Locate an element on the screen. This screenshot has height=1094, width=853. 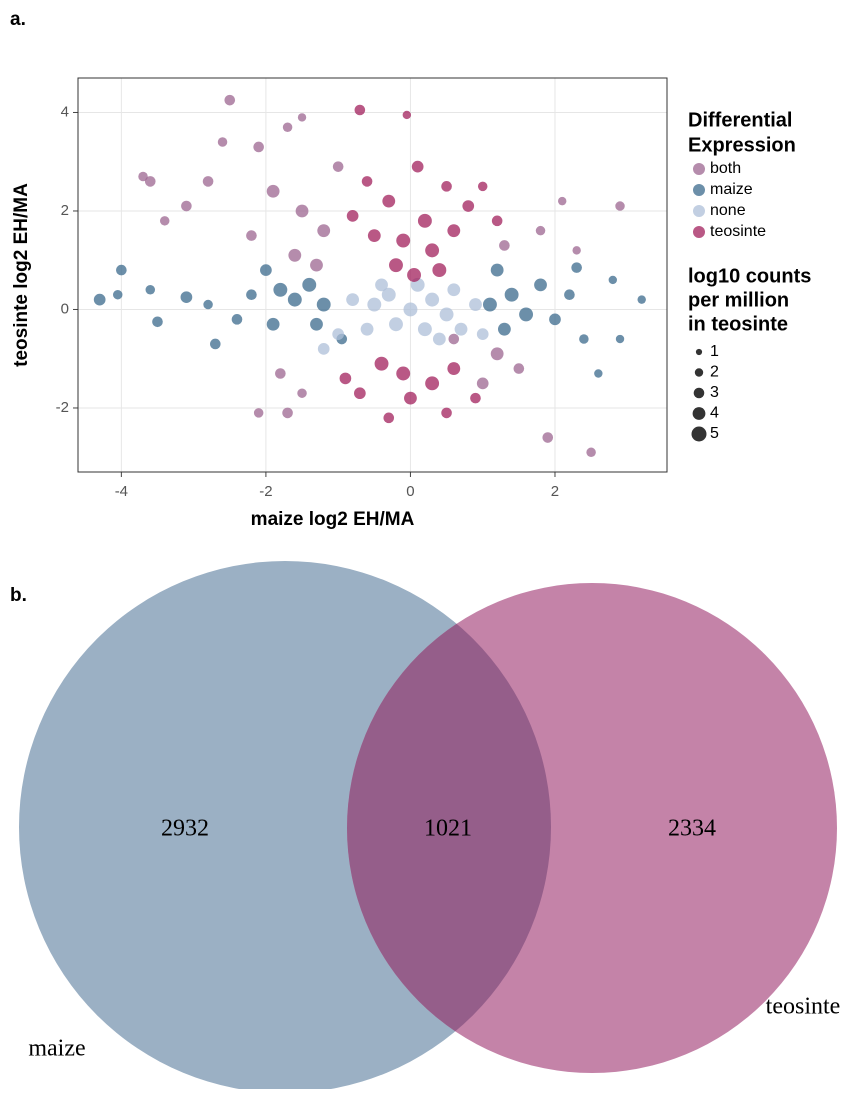
legend-label: both is located at coordinates (725, 168).